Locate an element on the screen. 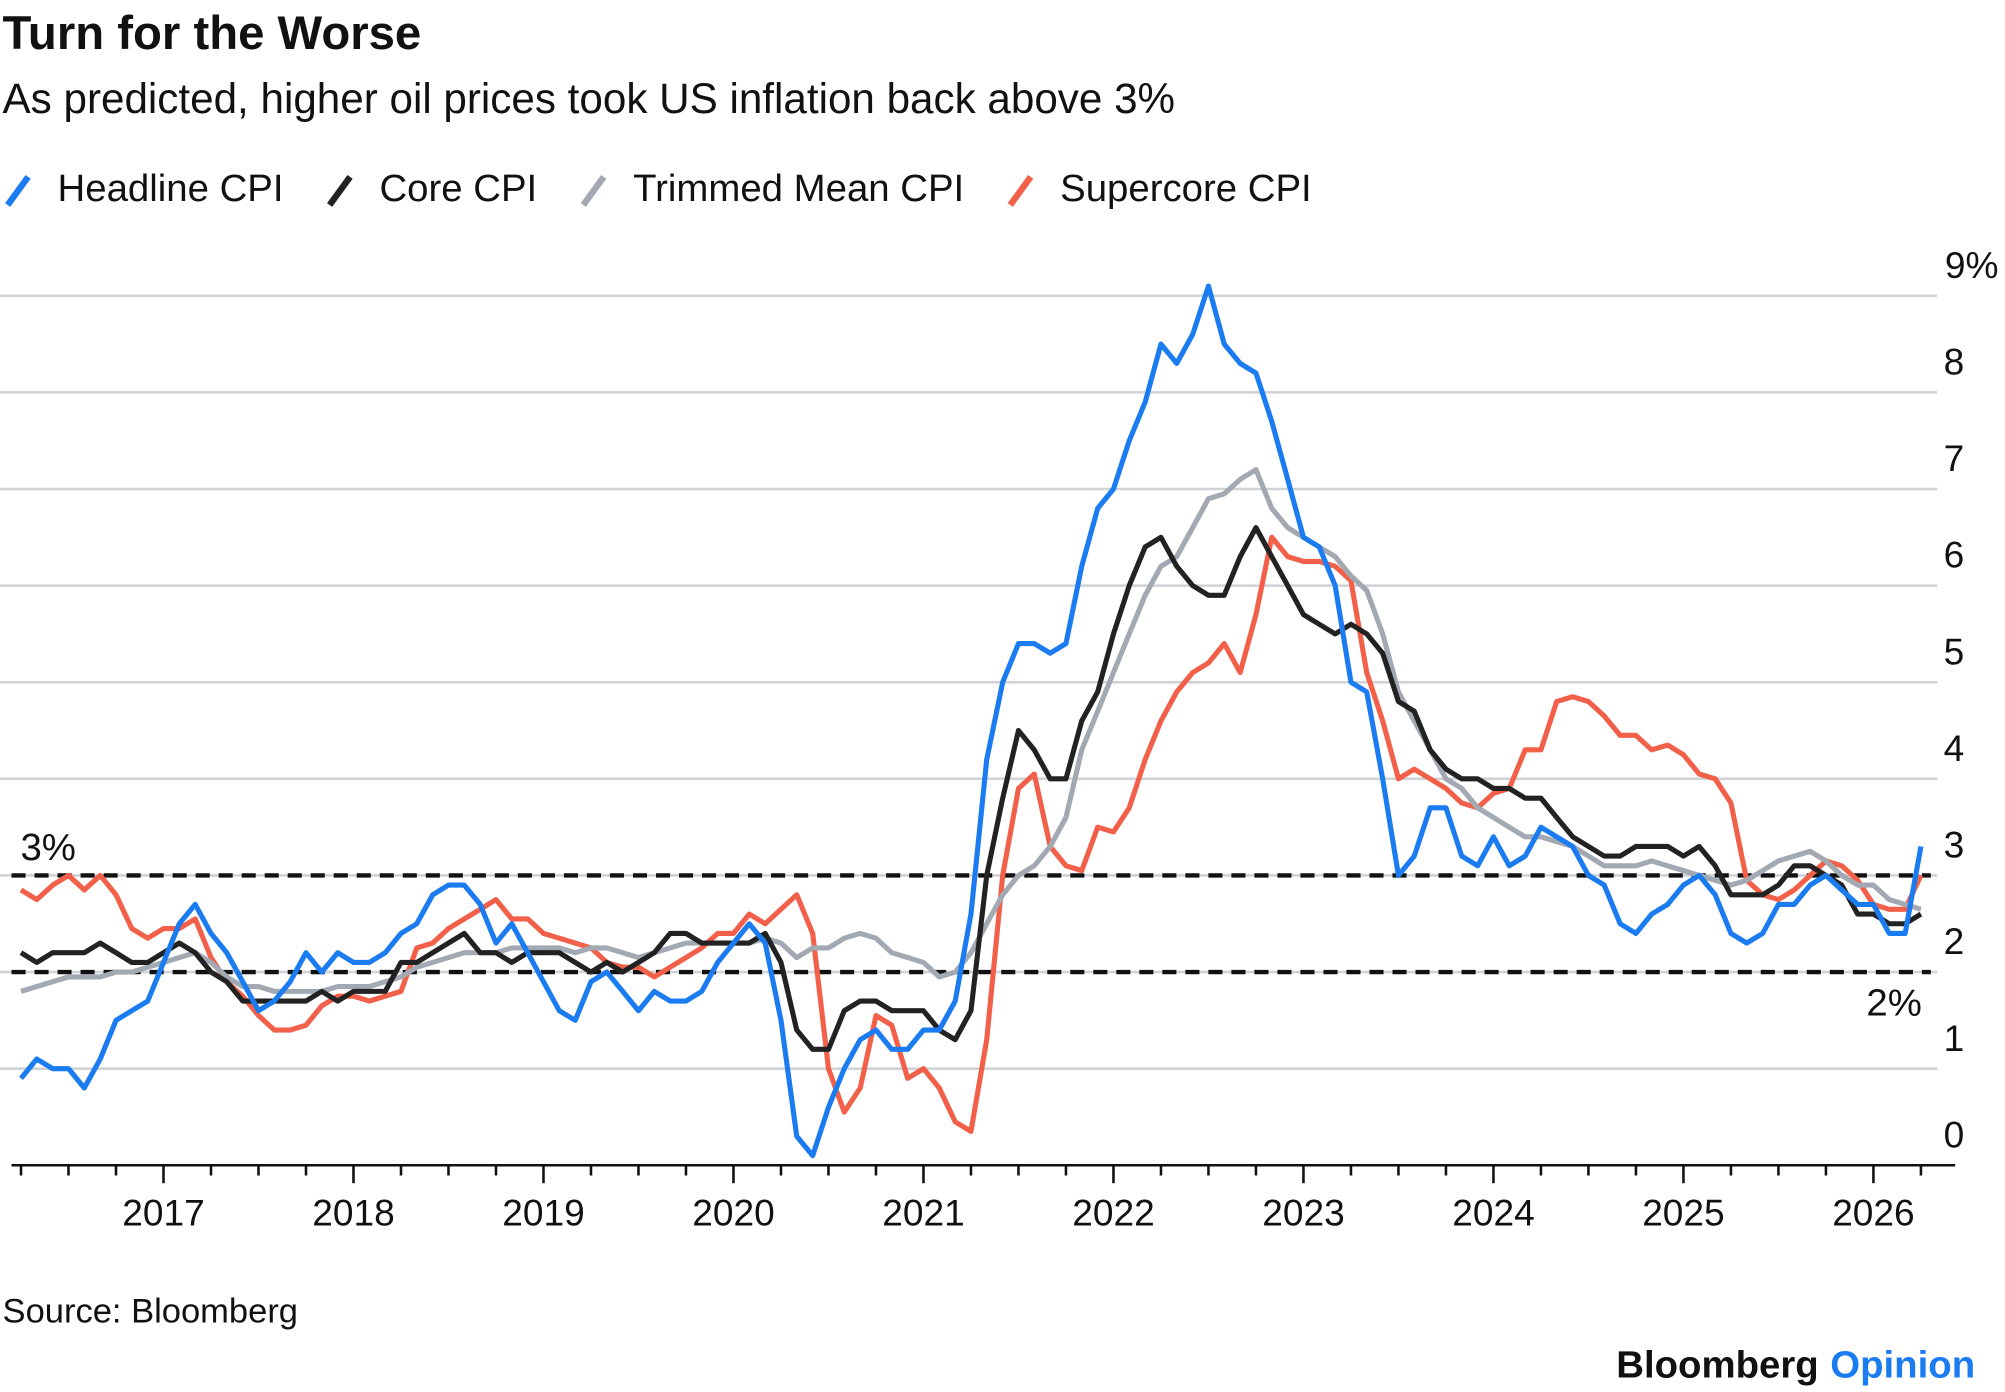  legend-label: Core CPI is located at coordinates (458, 188).